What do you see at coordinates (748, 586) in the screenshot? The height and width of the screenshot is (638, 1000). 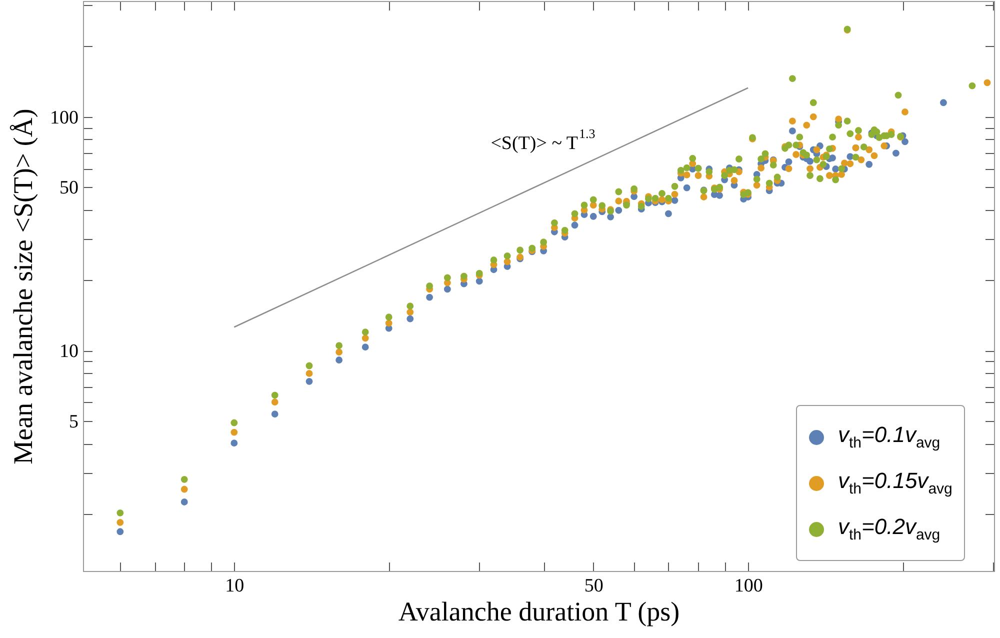 I see `x-tick-label: 100` at bounding box center [748, 586].